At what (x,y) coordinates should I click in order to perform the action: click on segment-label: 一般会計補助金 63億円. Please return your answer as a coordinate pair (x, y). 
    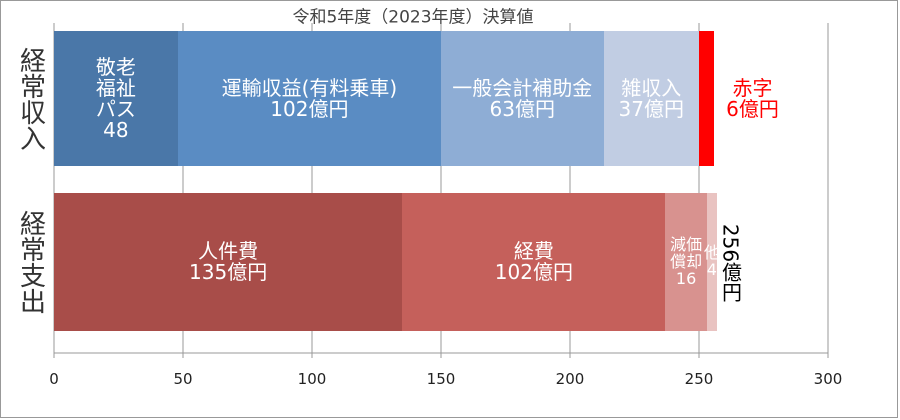
    Looking at the image, I should click on (522, 98).